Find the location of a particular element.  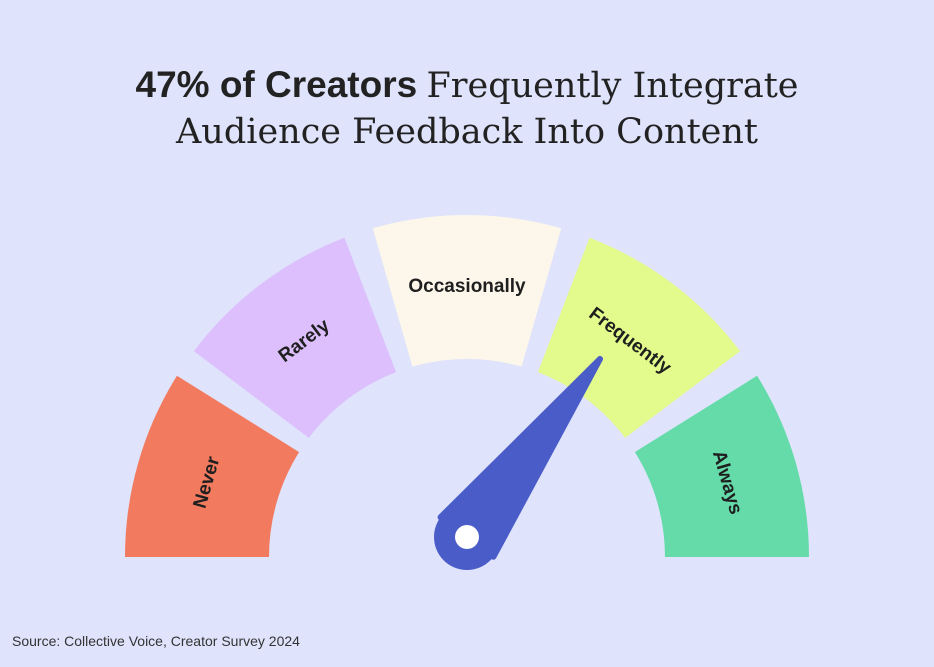

gauge-segment-occasionally is located at coordinates (467, 291).